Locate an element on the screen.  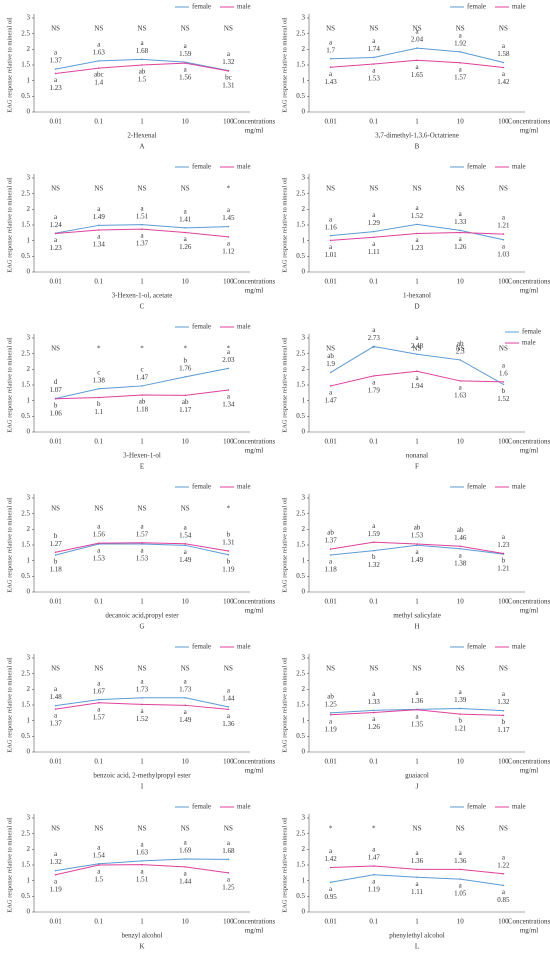
value-label: 1.1 is located at coordinates (98, 412).